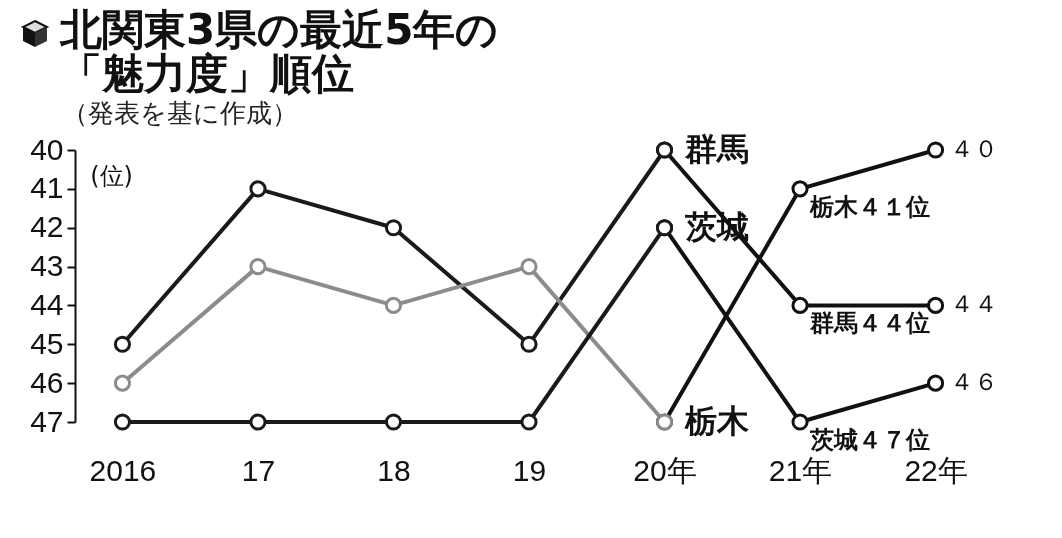  I want to click on data-label: 茨城４７位, so click(870, 440).